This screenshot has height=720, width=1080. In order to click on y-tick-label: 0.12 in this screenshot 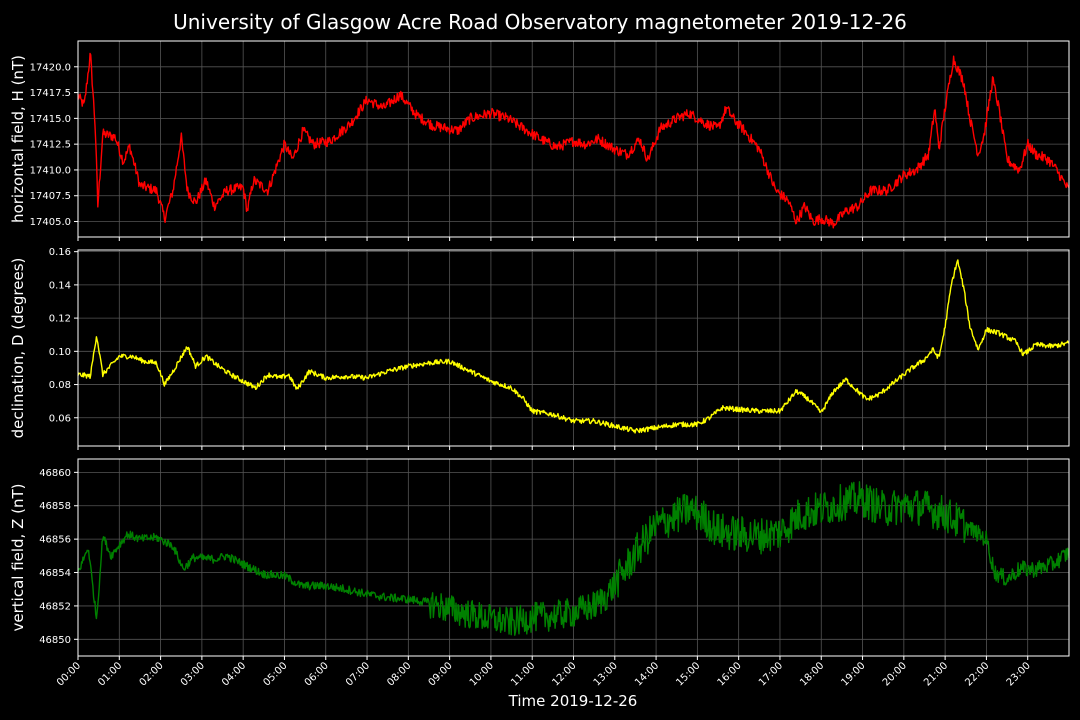, I will do `click(60, 319)`.